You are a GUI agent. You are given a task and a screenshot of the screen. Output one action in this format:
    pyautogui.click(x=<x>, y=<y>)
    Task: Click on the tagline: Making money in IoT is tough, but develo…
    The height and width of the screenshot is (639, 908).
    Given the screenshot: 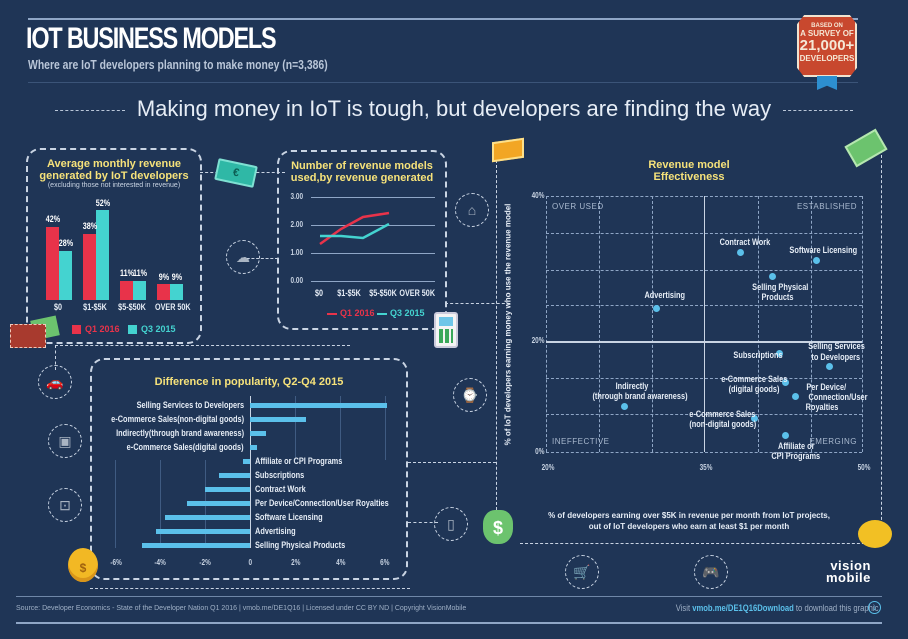 What is the action you would take?
    pyautogui.click(x=454, y=109)
    